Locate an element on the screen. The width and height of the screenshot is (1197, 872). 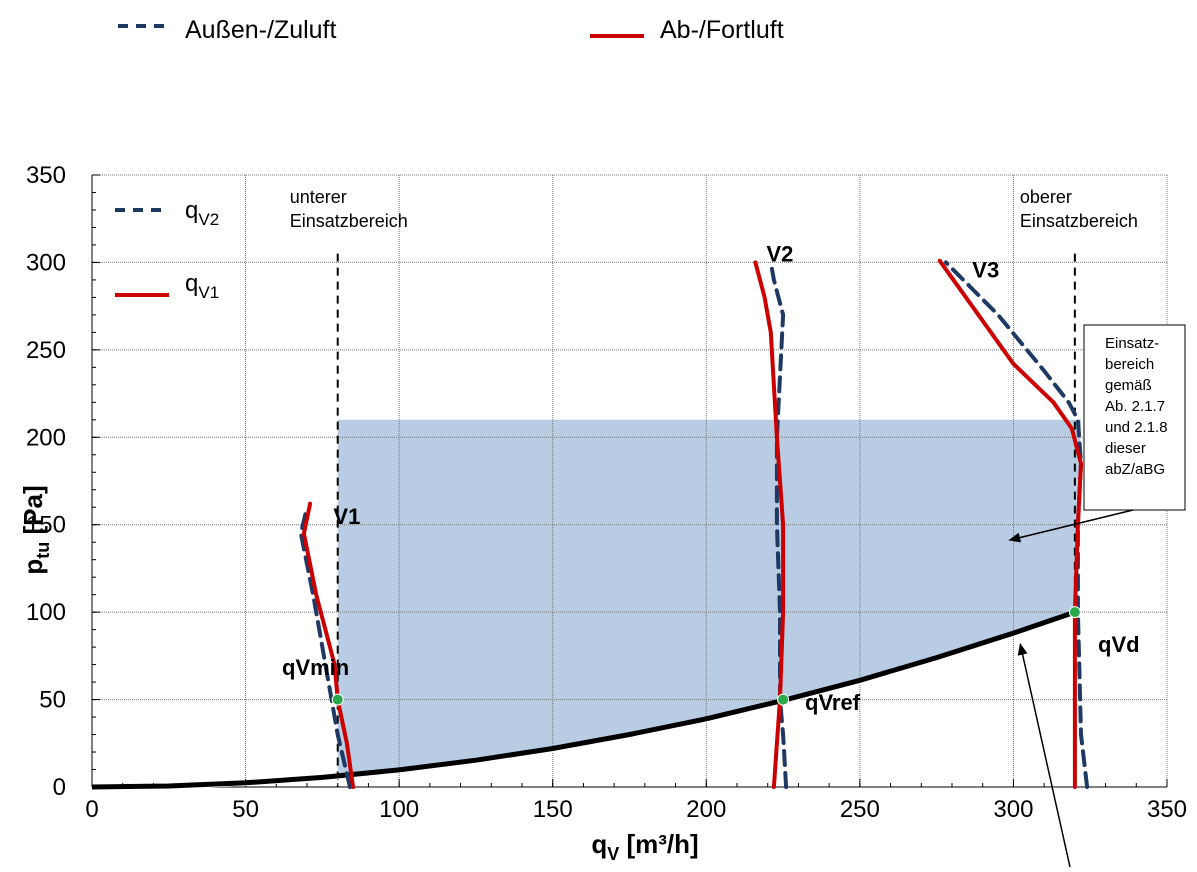
point-label-qVd: qVd is located at coordinates (1119, 644).